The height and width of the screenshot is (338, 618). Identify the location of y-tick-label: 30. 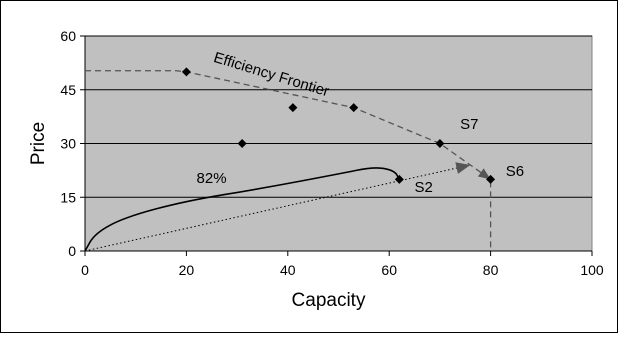
(68, 144).